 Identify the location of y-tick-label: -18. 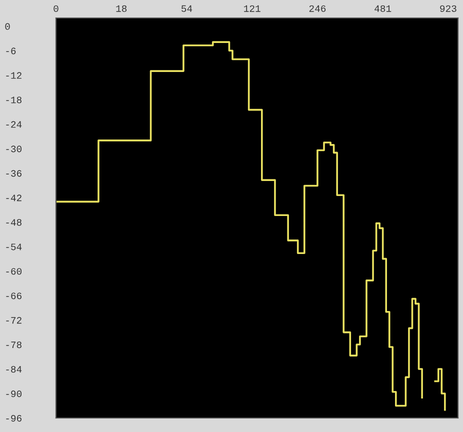
(14, 100).